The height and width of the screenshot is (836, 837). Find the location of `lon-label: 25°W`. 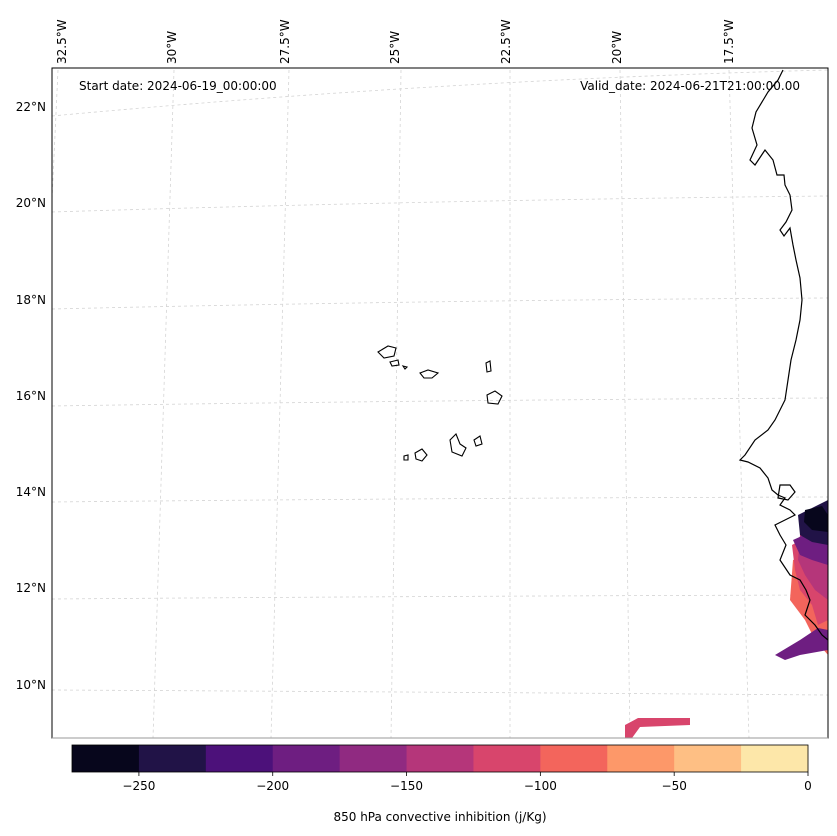

lon-label: 25°W is located at coordinates (395, 47).